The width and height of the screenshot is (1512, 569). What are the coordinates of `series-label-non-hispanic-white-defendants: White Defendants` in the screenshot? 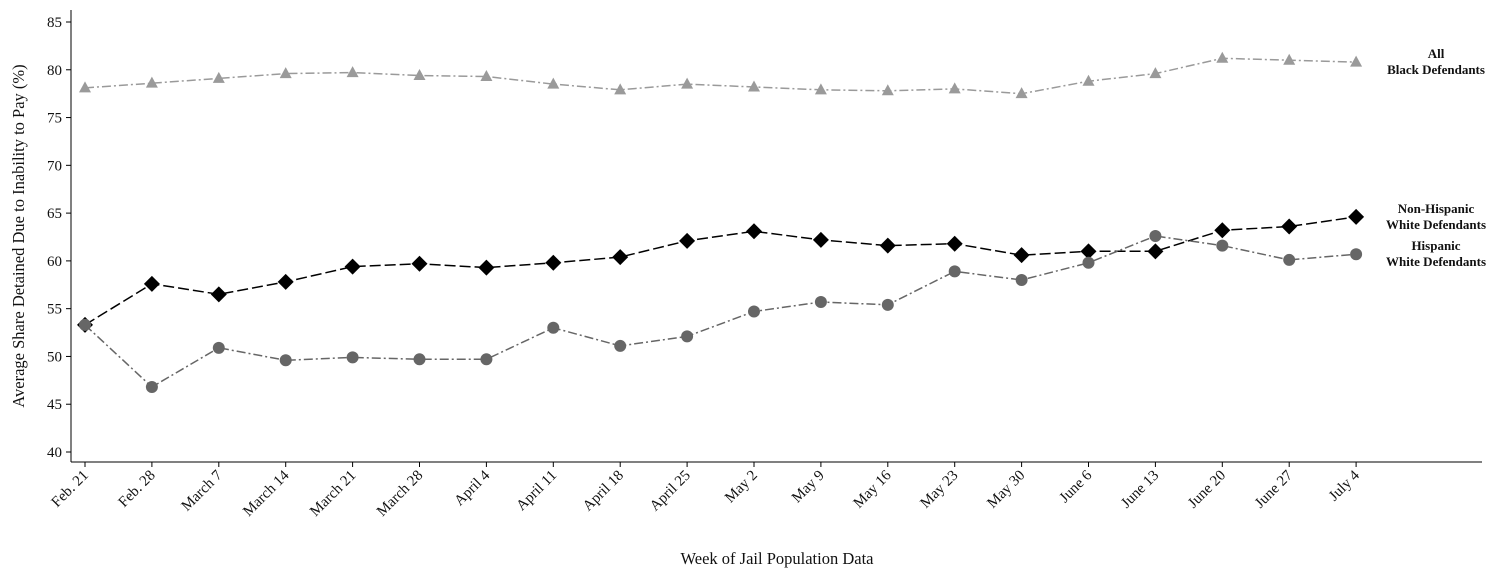 It's located at (1436, 224).